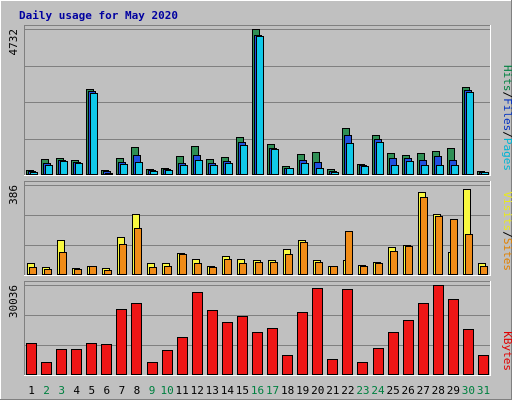 The image size is (512, 400). Describe the element at coordinates (152, 390) in the screenshot. I see `x-tick-label: 9` at that location.